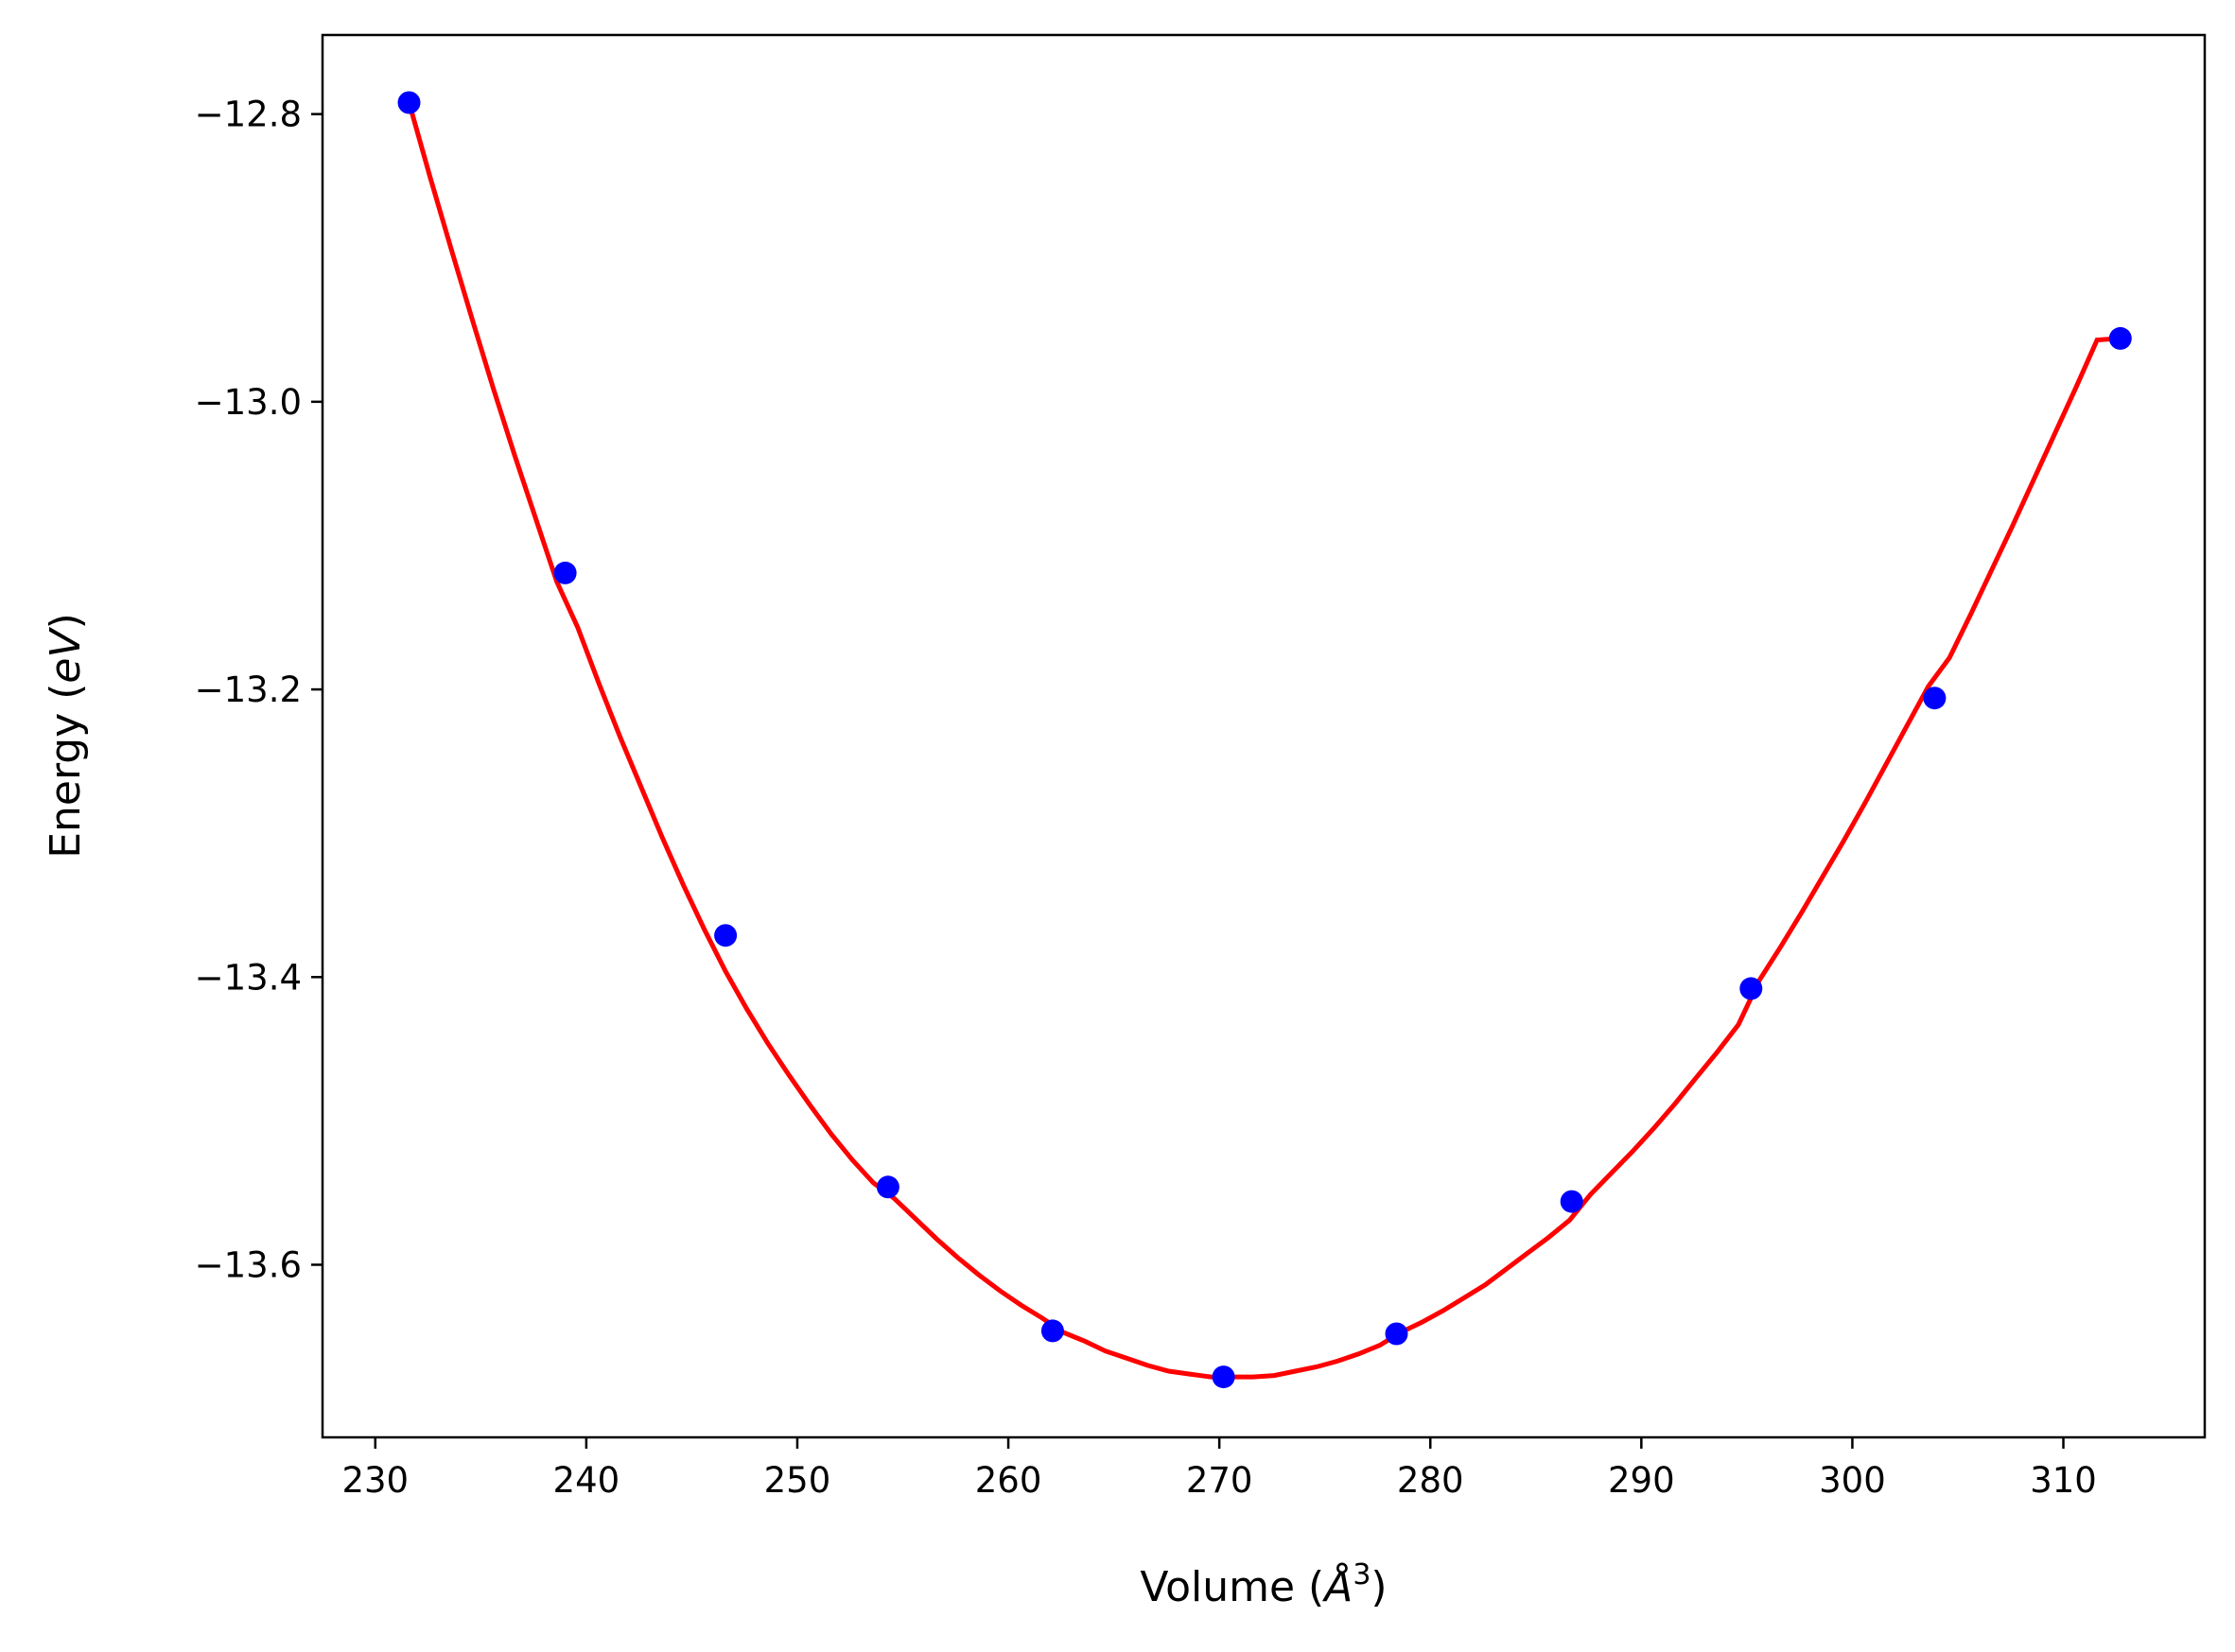 This screenshot has width=2235, height=1652. I want to click on x-axis-label-close: ), so click(1379, 1587).